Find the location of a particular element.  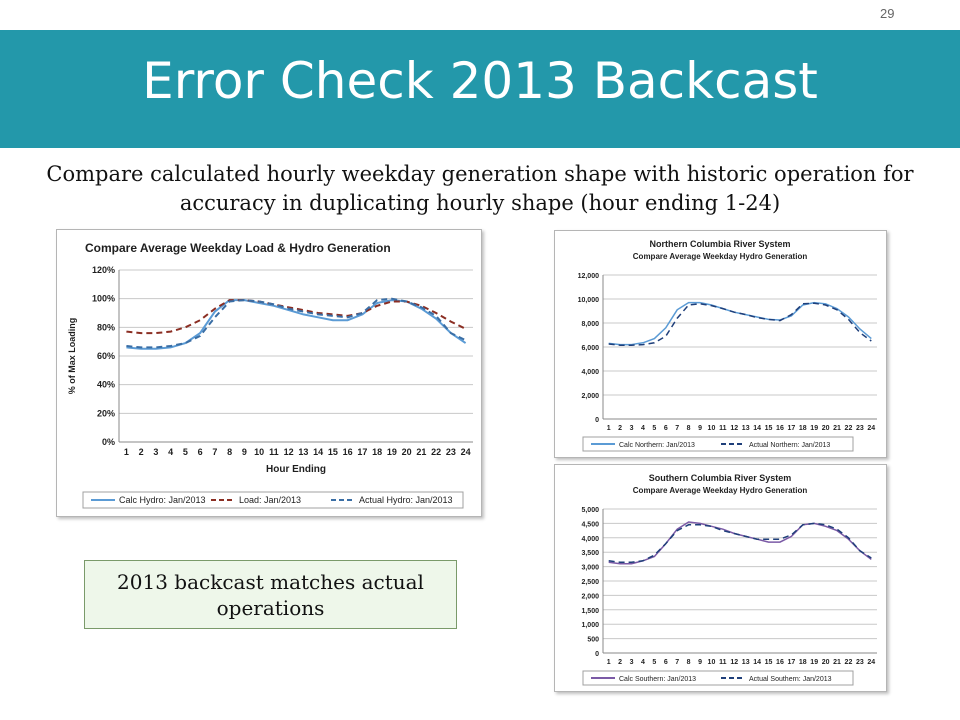

chart-title: Southern Columbia River System is located at coordinates (720, 478).